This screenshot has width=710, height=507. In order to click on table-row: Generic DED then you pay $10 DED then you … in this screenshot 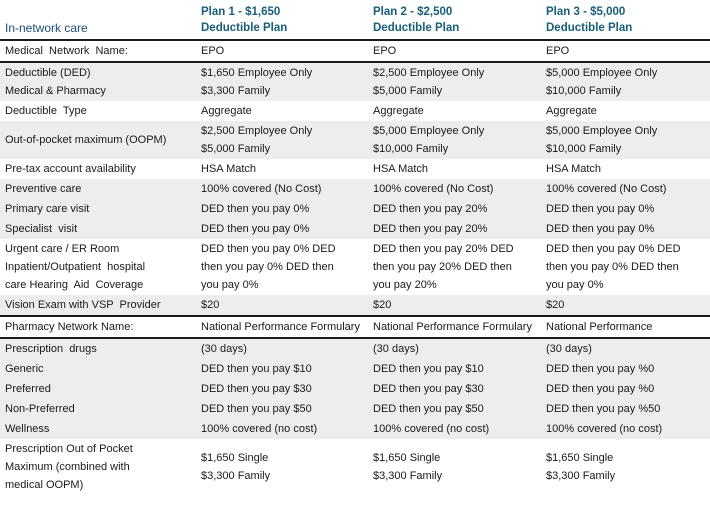, I will do `click(355, 369)`.